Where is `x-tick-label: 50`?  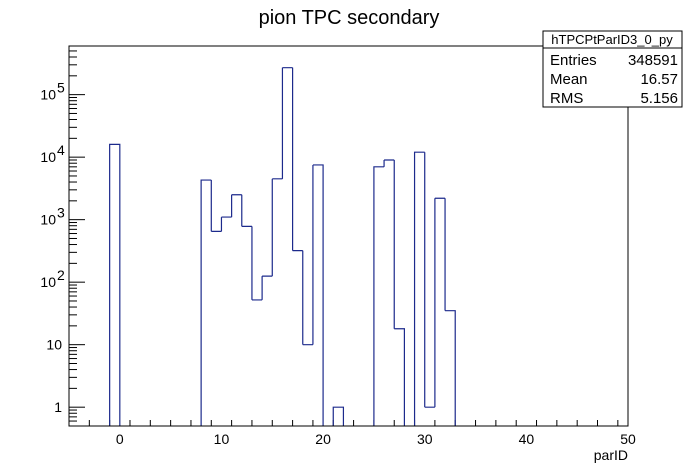 x-tick-label: 50 is located at coordinates (628, 439).